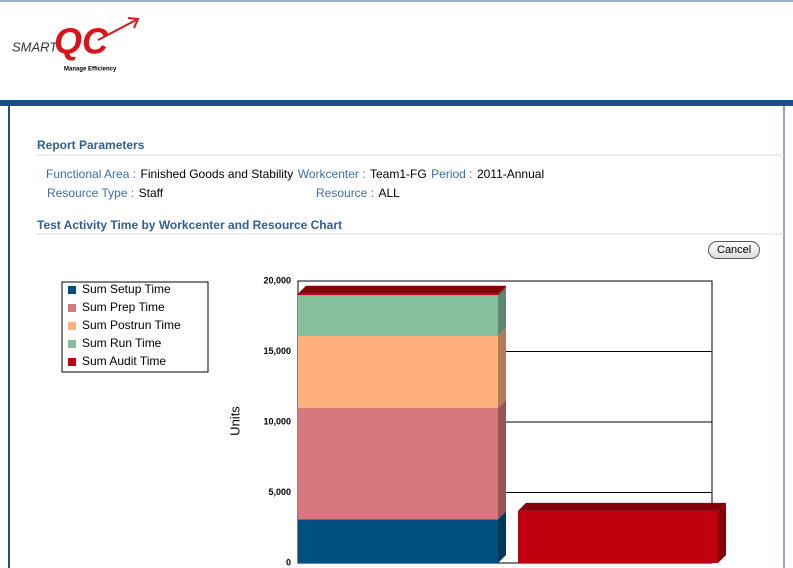  Describe the element at coordinates (734, 250) in the screenshot. I see `cancel-button: Cancel` at that location.